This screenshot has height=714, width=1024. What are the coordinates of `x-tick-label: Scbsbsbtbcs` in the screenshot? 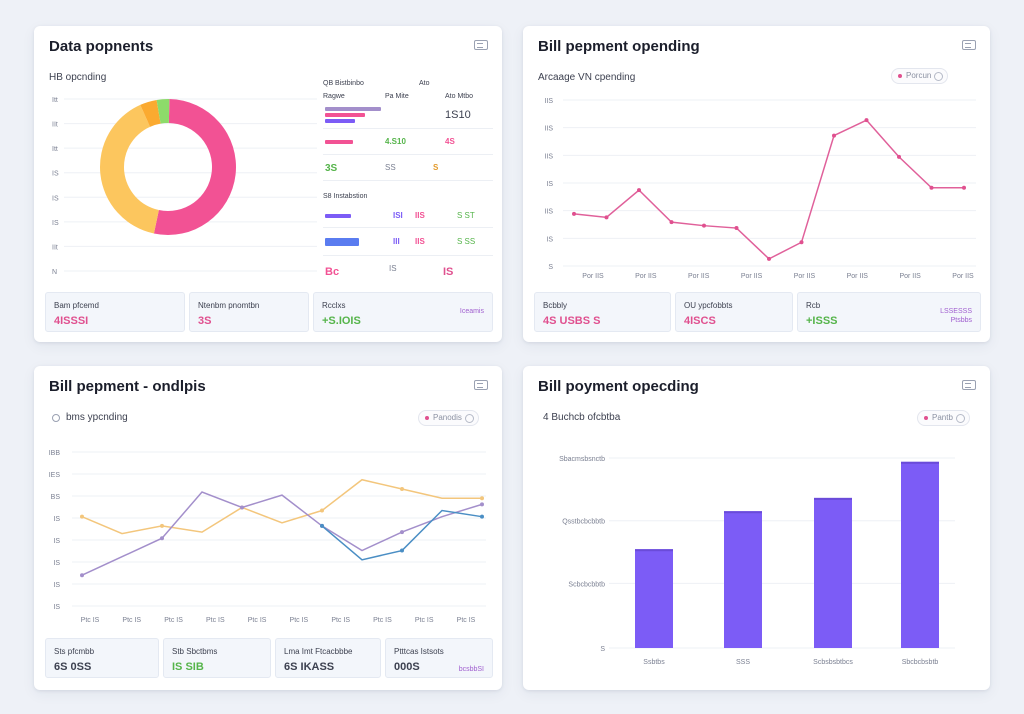 It's located at (833, 662).